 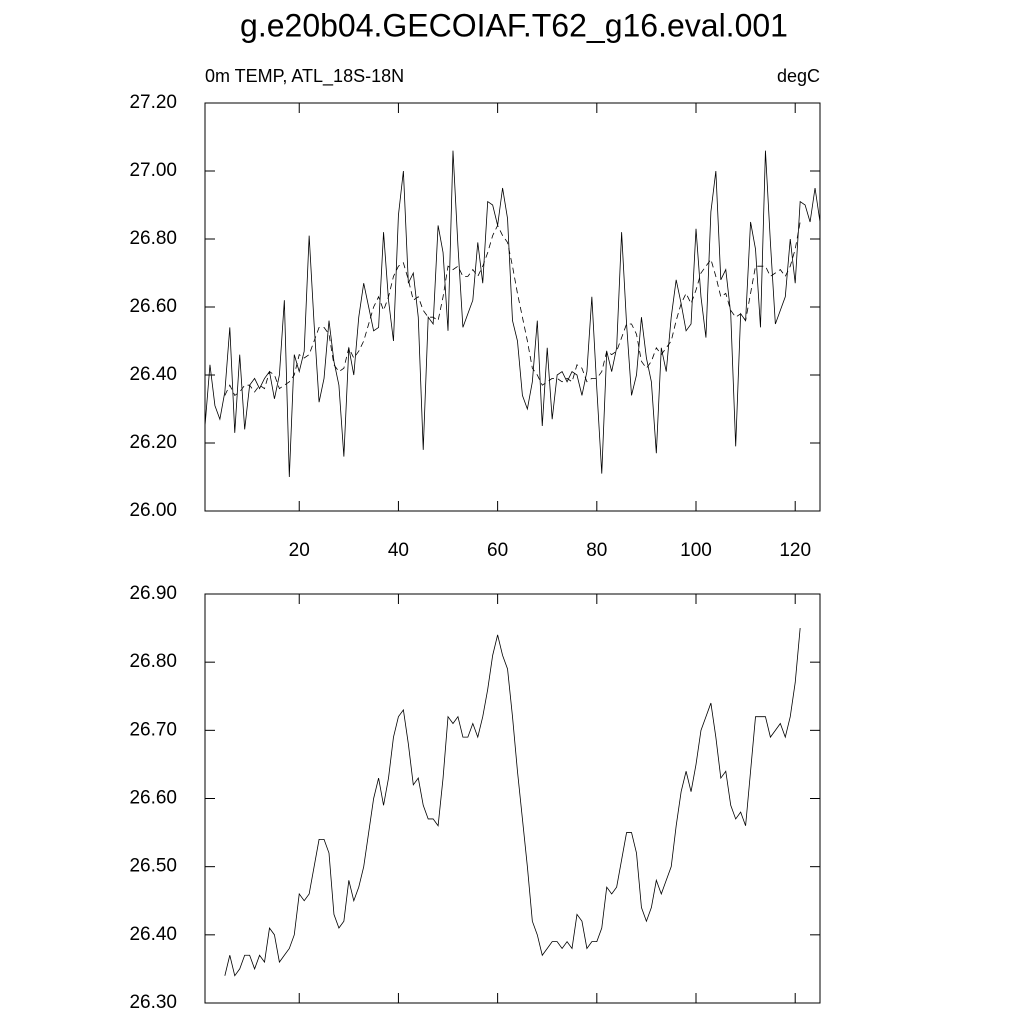 What do you see at coordinates (153, 442) in the screenshot?
I see `y-tick-label: 26.20` at bounding box center [153, 442].